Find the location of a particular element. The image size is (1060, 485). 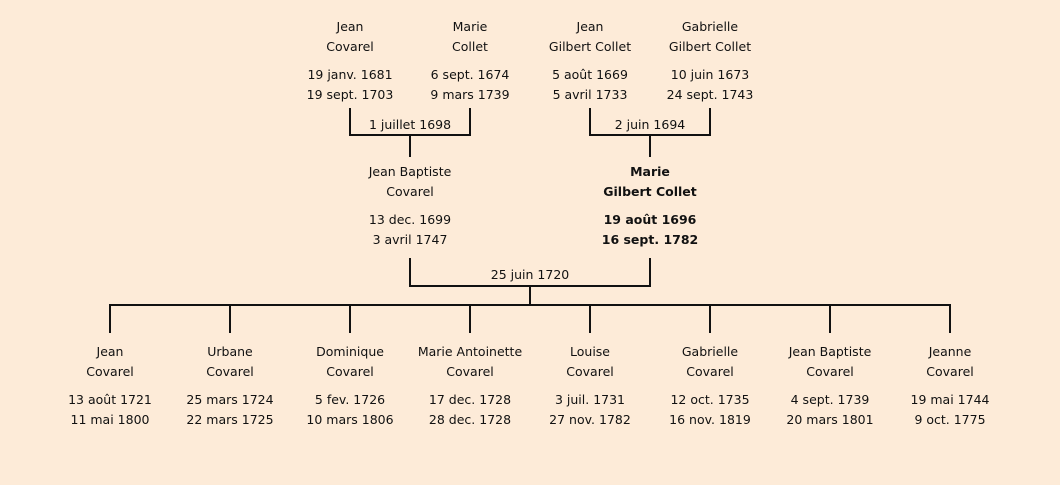

birth-date: 13 dec. 1699 is located at coordinates (410, 219).